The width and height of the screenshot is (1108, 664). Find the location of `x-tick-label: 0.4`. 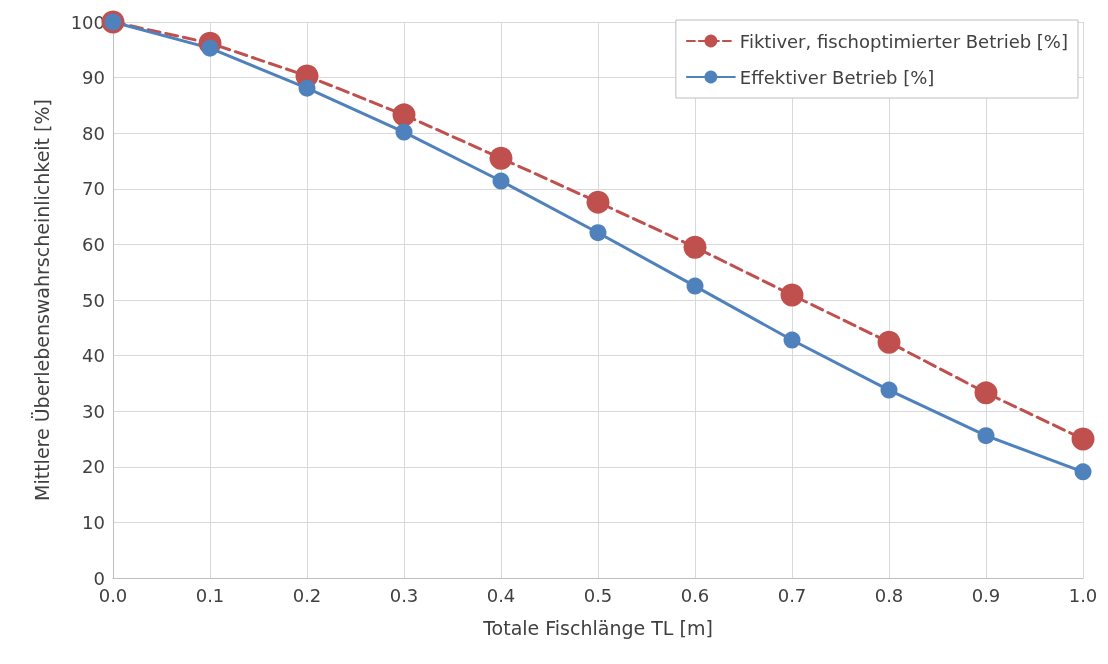

x-tick-label: 0.4 is located at coordinates (501, 595).